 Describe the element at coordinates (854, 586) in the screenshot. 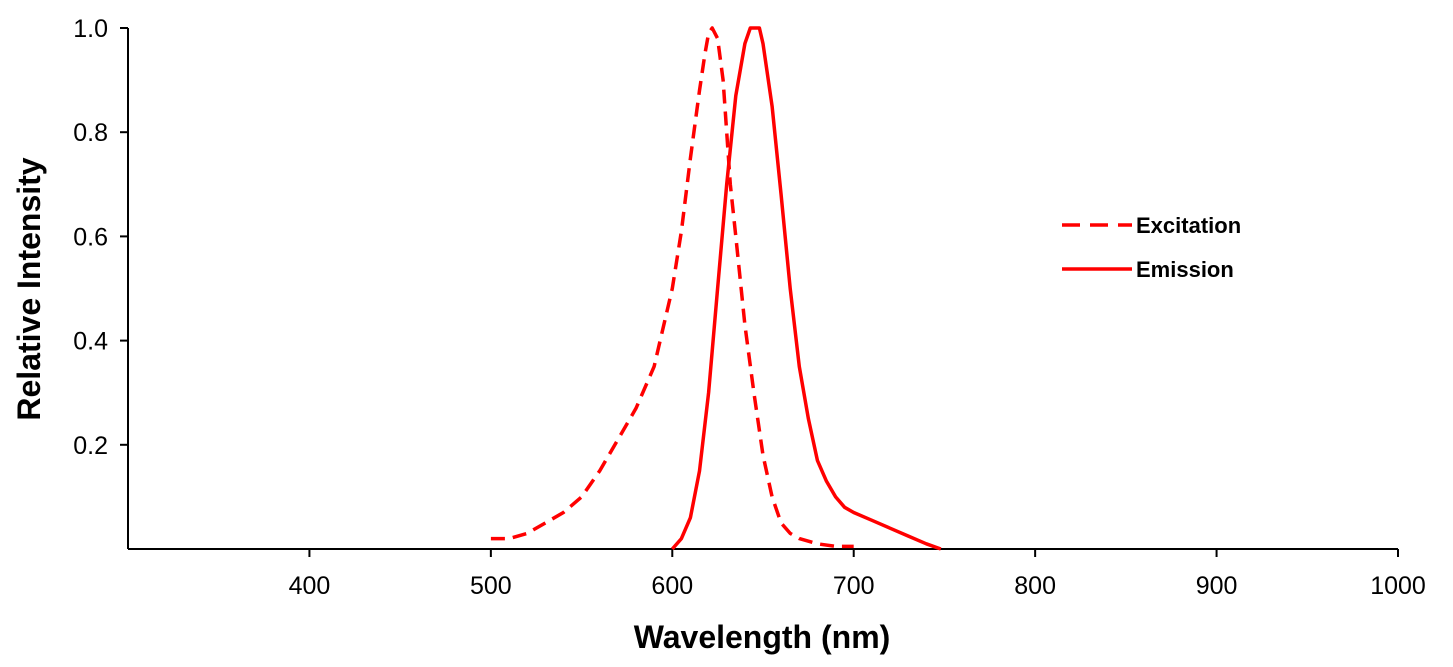

I see `x-tick-label: 700` at that location.